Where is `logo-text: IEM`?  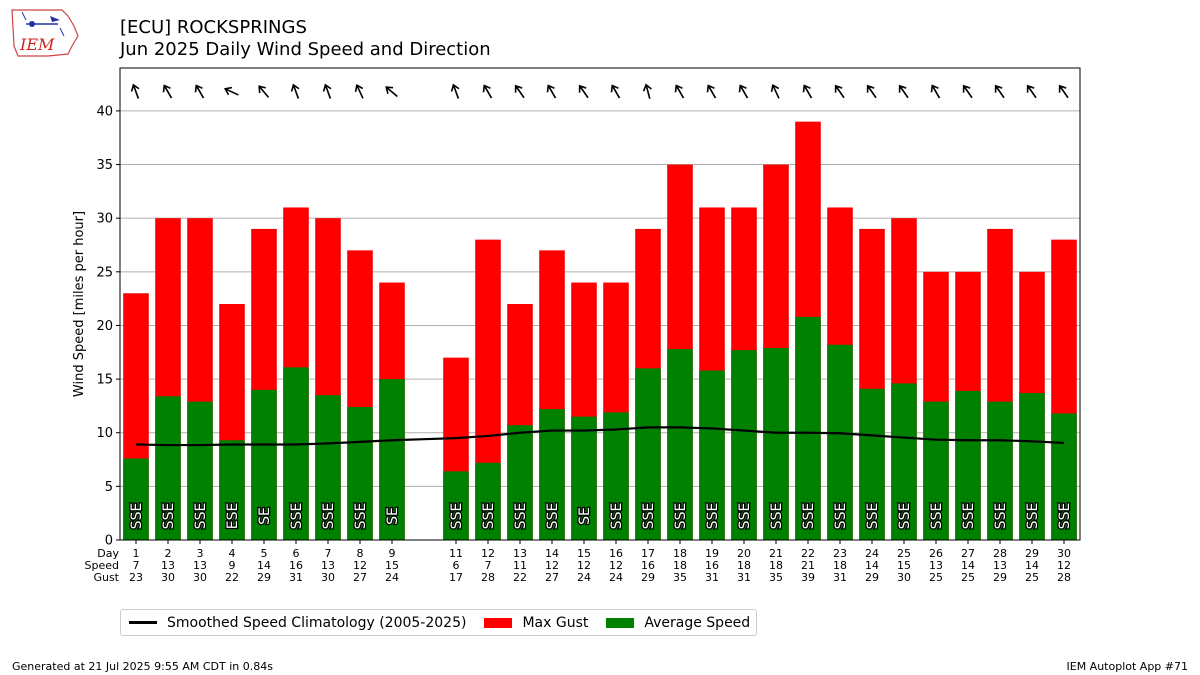
logo-text: IEM is located at coordinates (37, 44).